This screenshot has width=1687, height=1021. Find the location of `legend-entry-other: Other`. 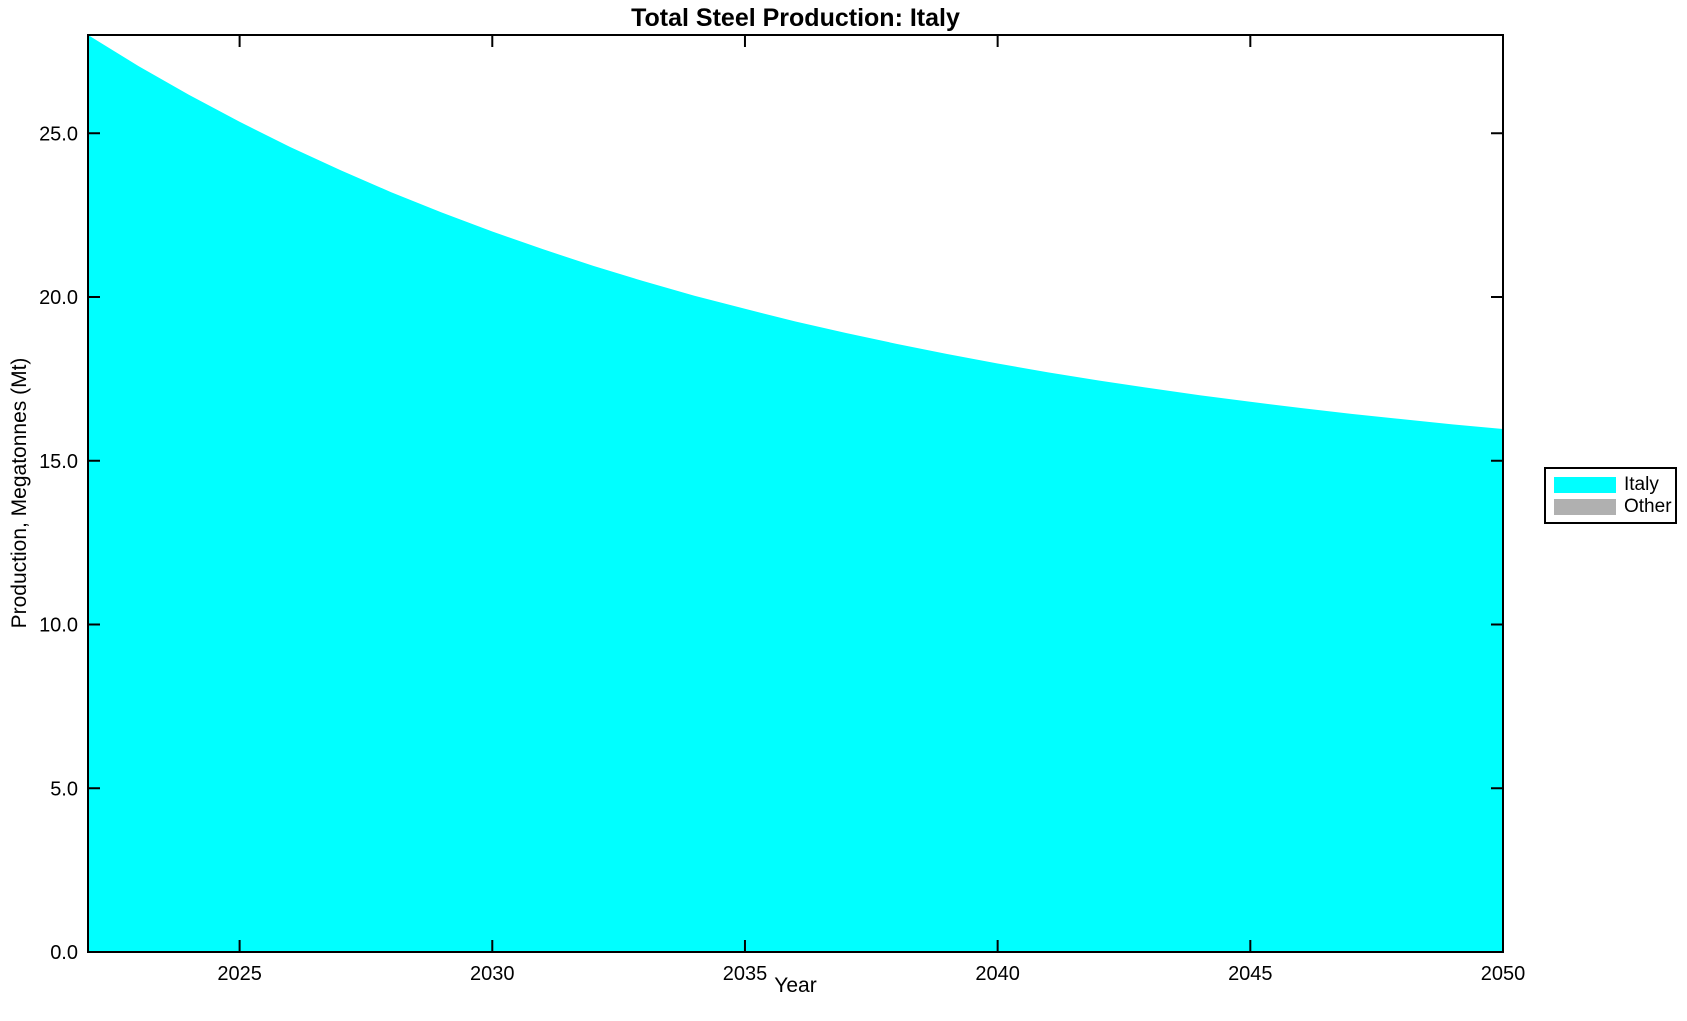

legend-entry-other: Other is located at coordinates (1614, 506).